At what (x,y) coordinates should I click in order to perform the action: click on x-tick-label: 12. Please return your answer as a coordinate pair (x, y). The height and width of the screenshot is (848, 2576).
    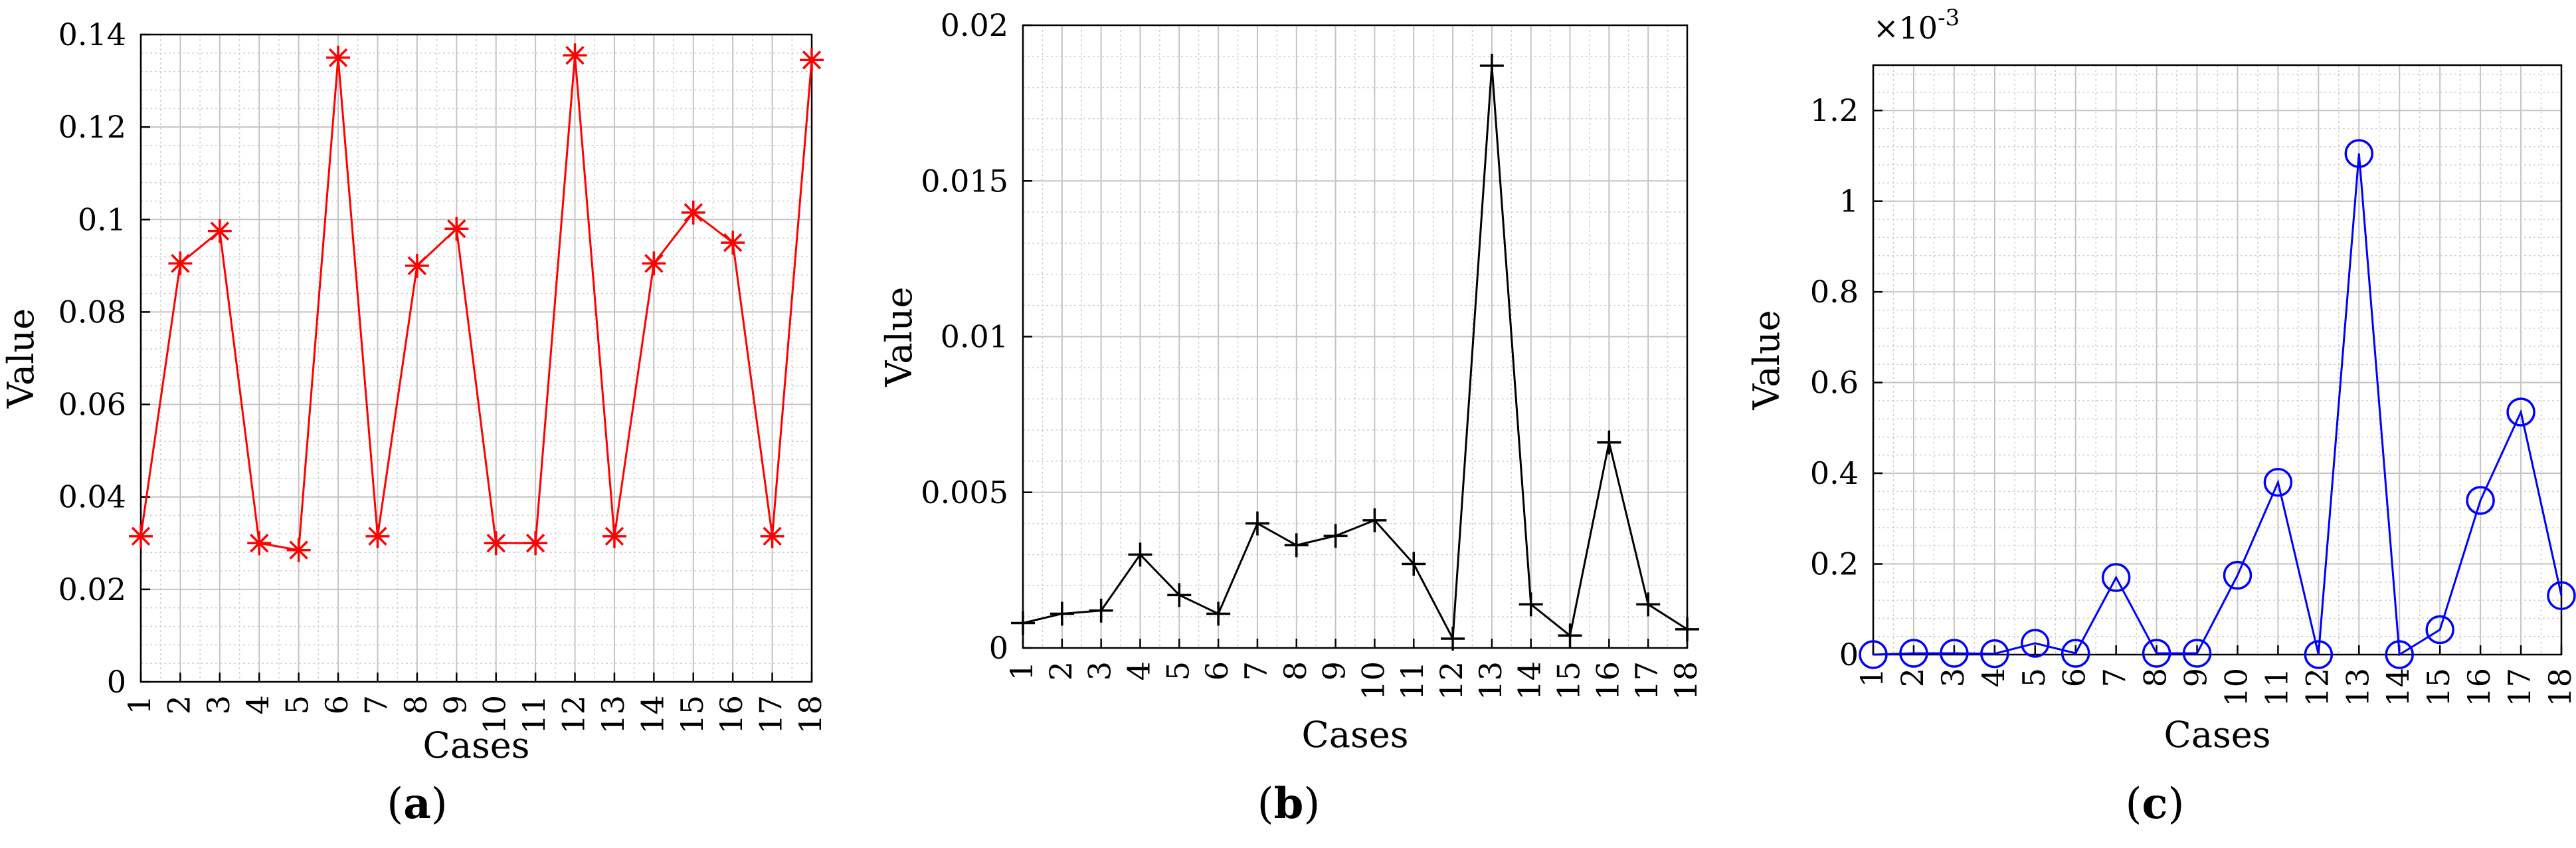
    Looking at the image, I should click on (2317, 688).